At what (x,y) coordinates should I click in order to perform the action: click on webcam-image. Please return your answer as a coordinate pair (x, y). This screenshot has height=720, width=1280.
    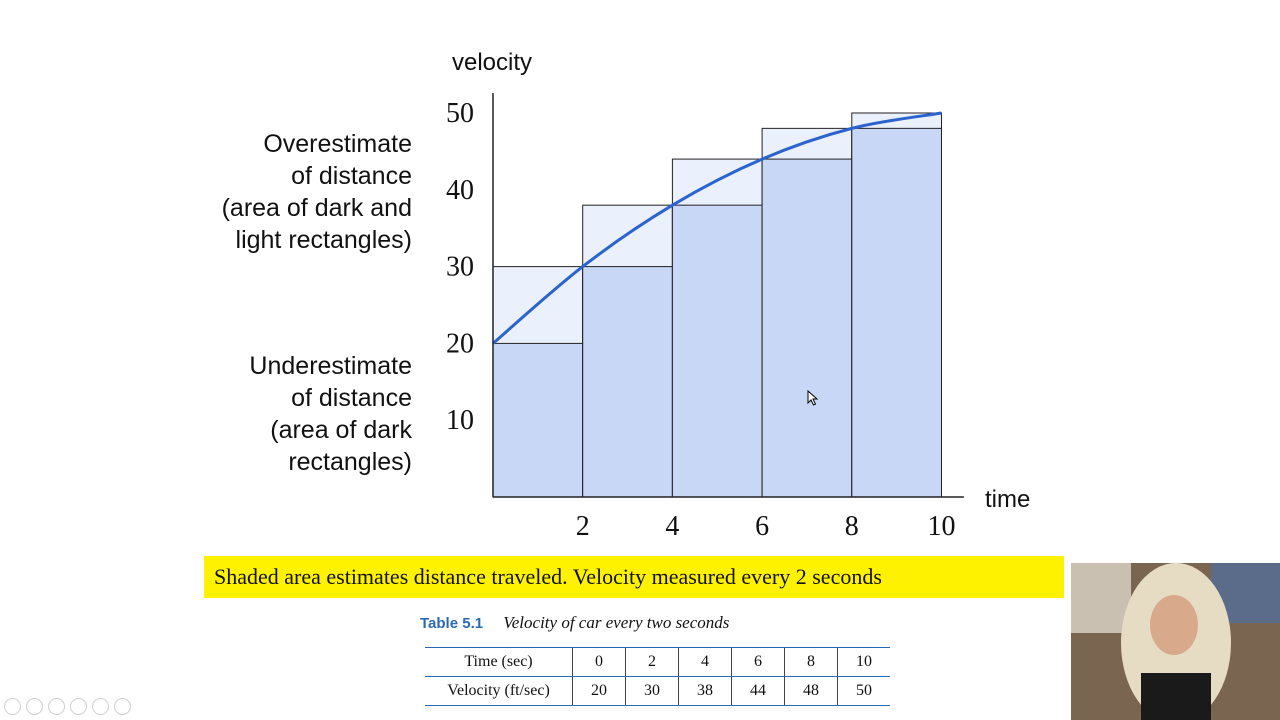
    Looking at the image, I should click on (1175, 641).